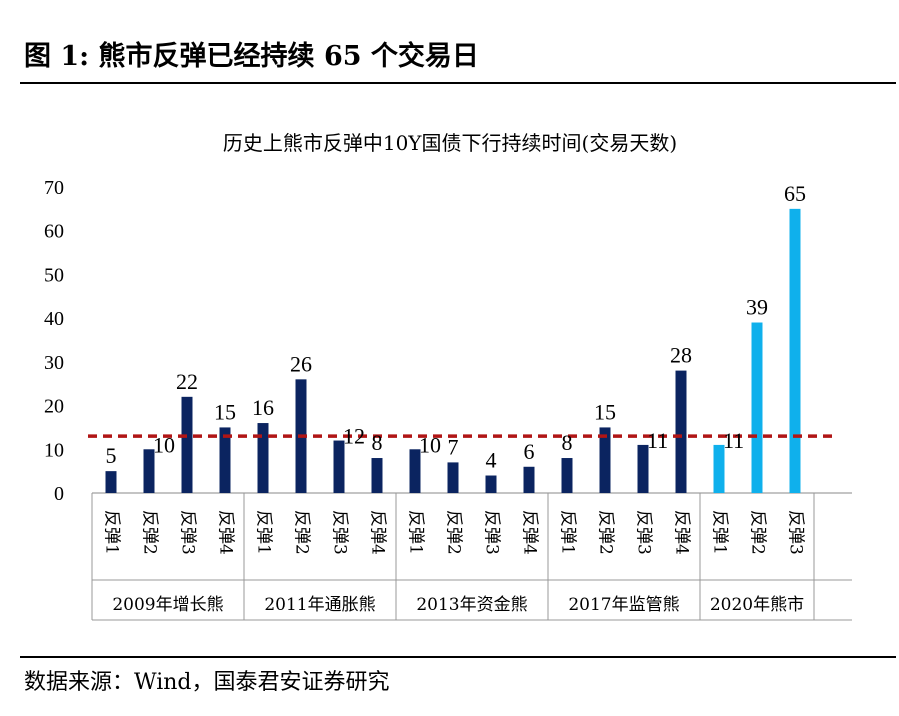 The image size is (899, 716). I want to click on y-tick-label: 60, so click(54, 232).